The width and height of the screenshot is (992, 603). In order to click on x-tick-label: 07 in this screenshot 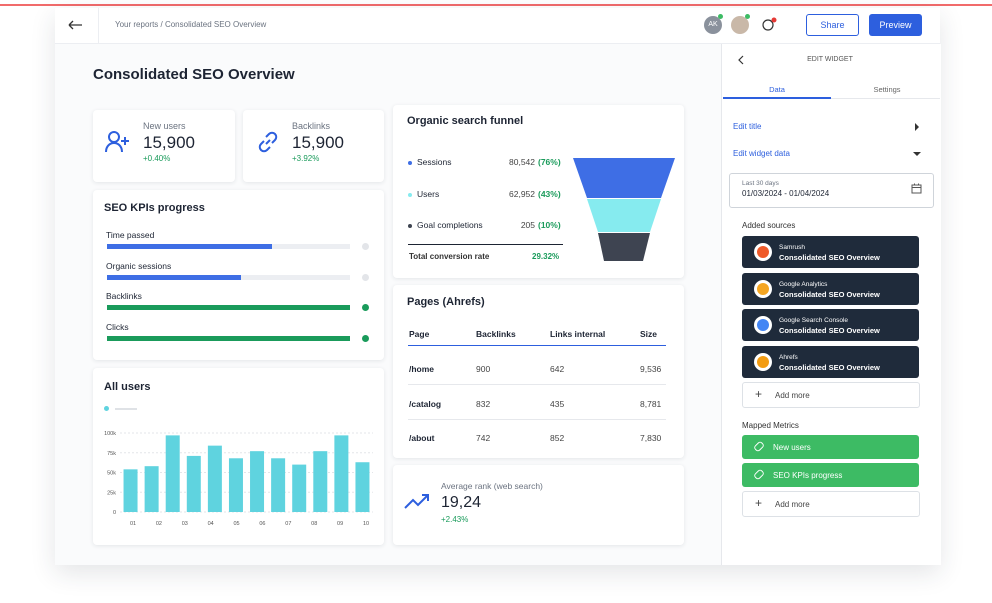, I will do `click(288, 524)`.